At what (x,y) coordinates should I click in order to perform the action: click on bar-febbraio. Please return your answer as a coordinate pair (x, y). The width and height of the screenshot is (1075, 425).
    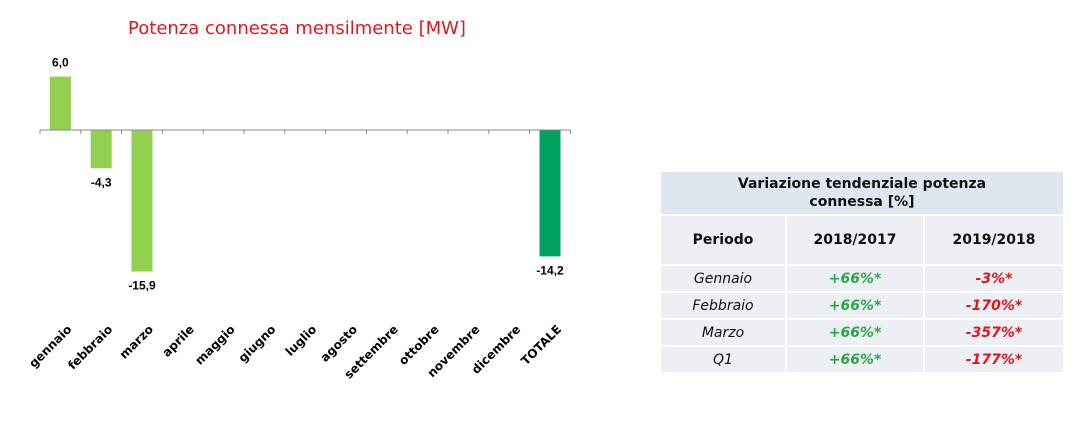
    Looking at the image, I should click on (101, 149).